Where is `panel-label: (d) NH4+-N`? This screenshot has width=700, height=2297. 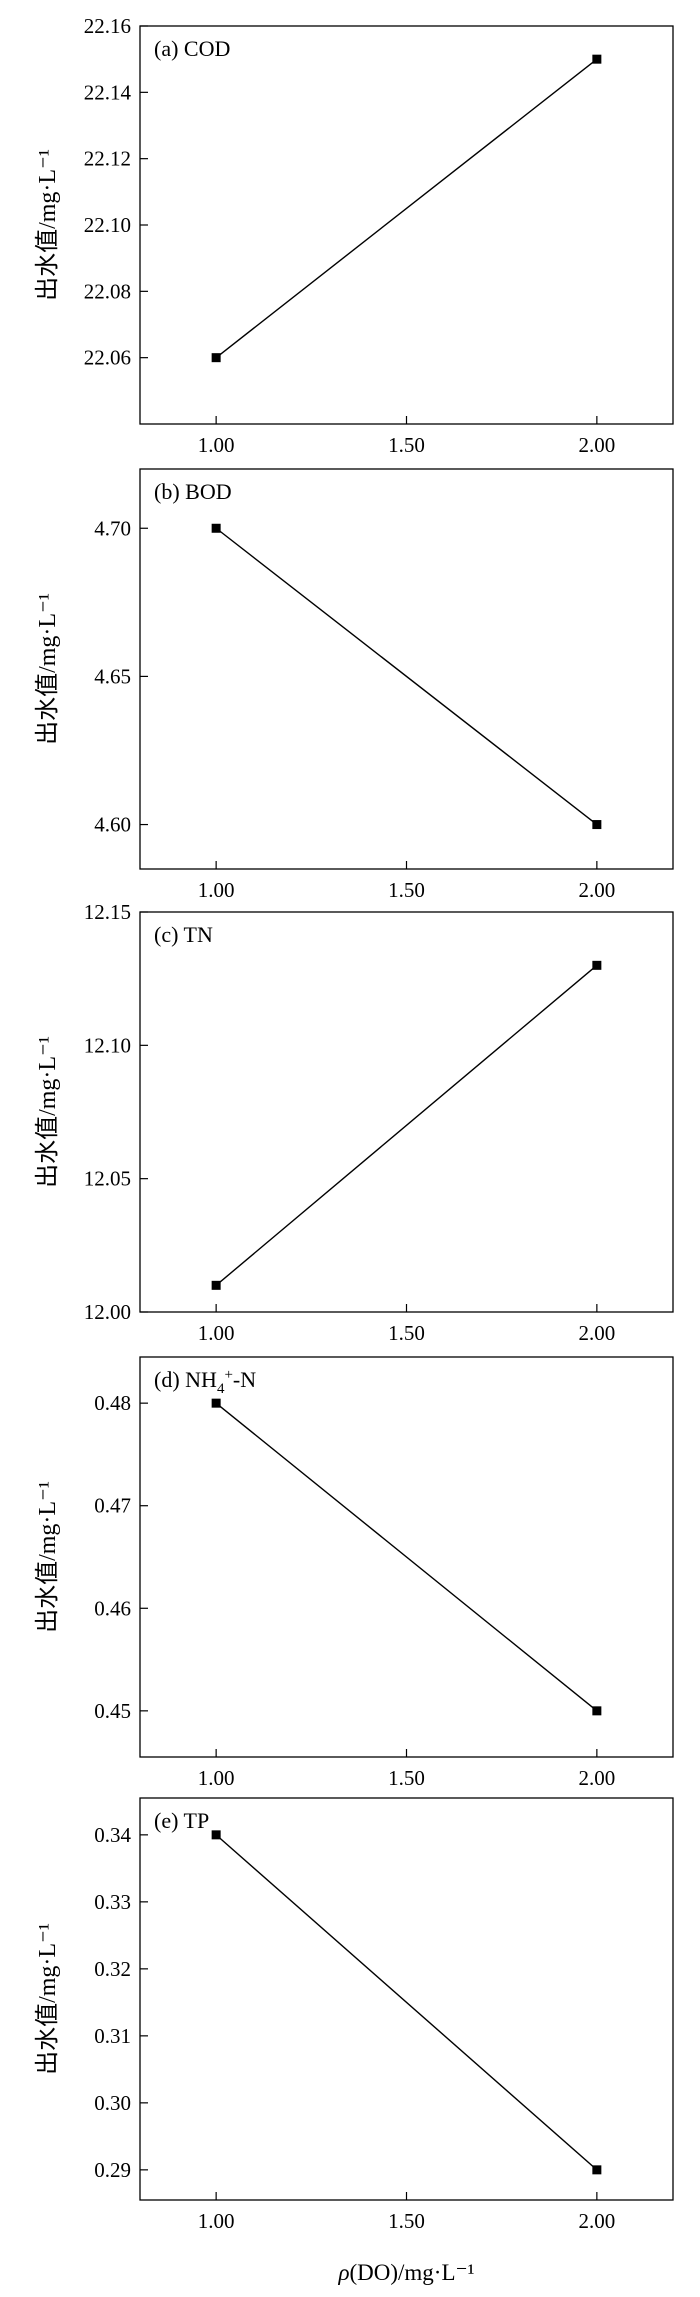 panel-label: (d) NH4+-N is located at coordinates (205, 1382).